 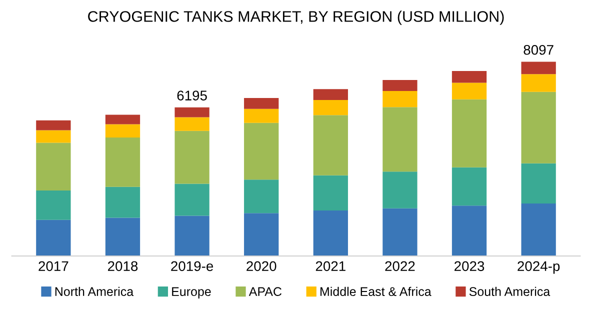 I want to click on x-tick-label: 2023, so click(x=469, y=266).